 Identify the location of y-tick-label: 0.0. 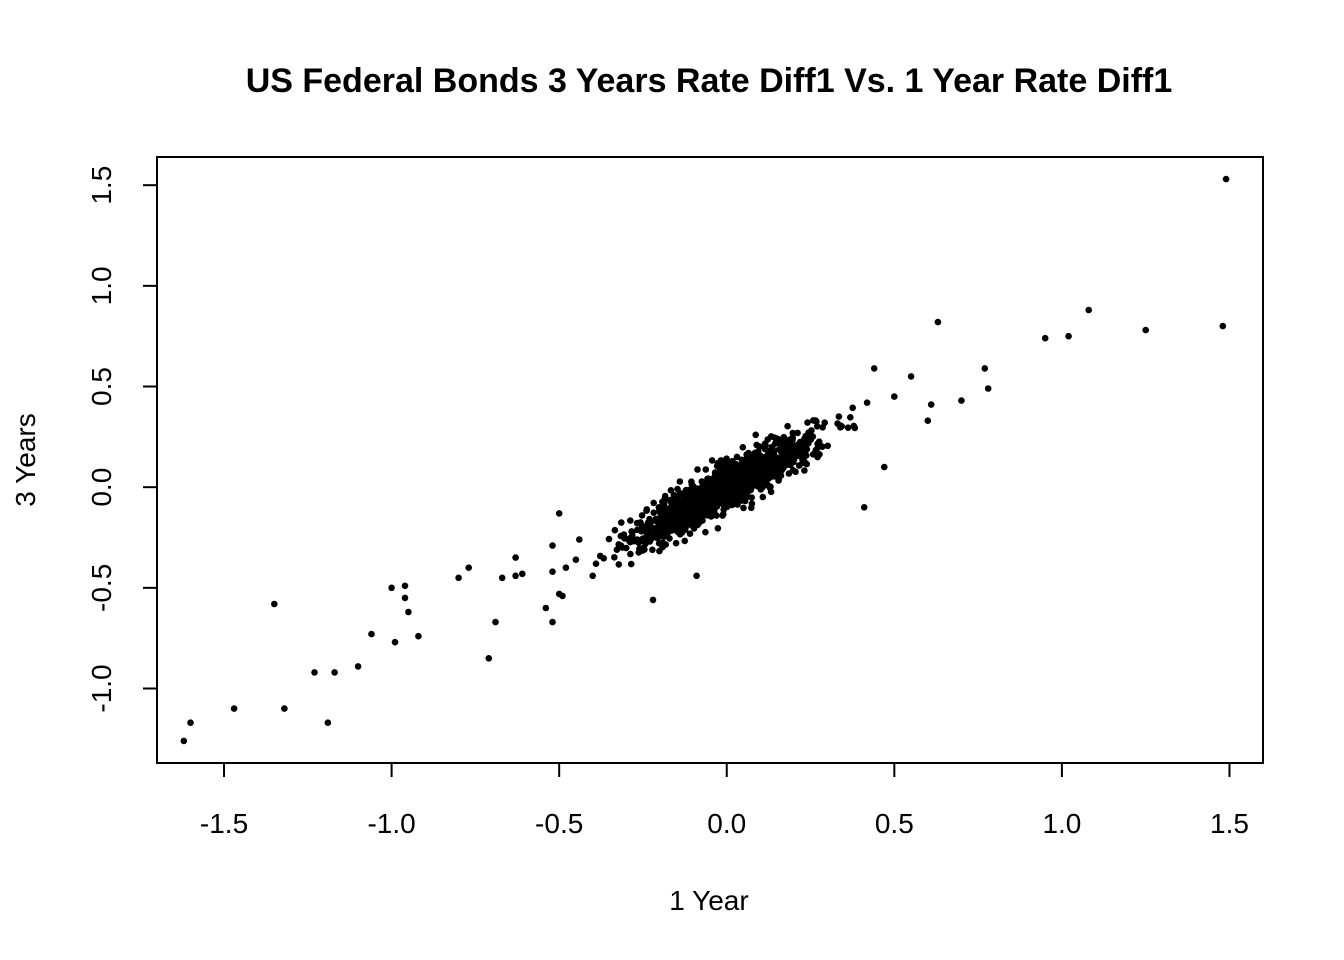
(101, 487).